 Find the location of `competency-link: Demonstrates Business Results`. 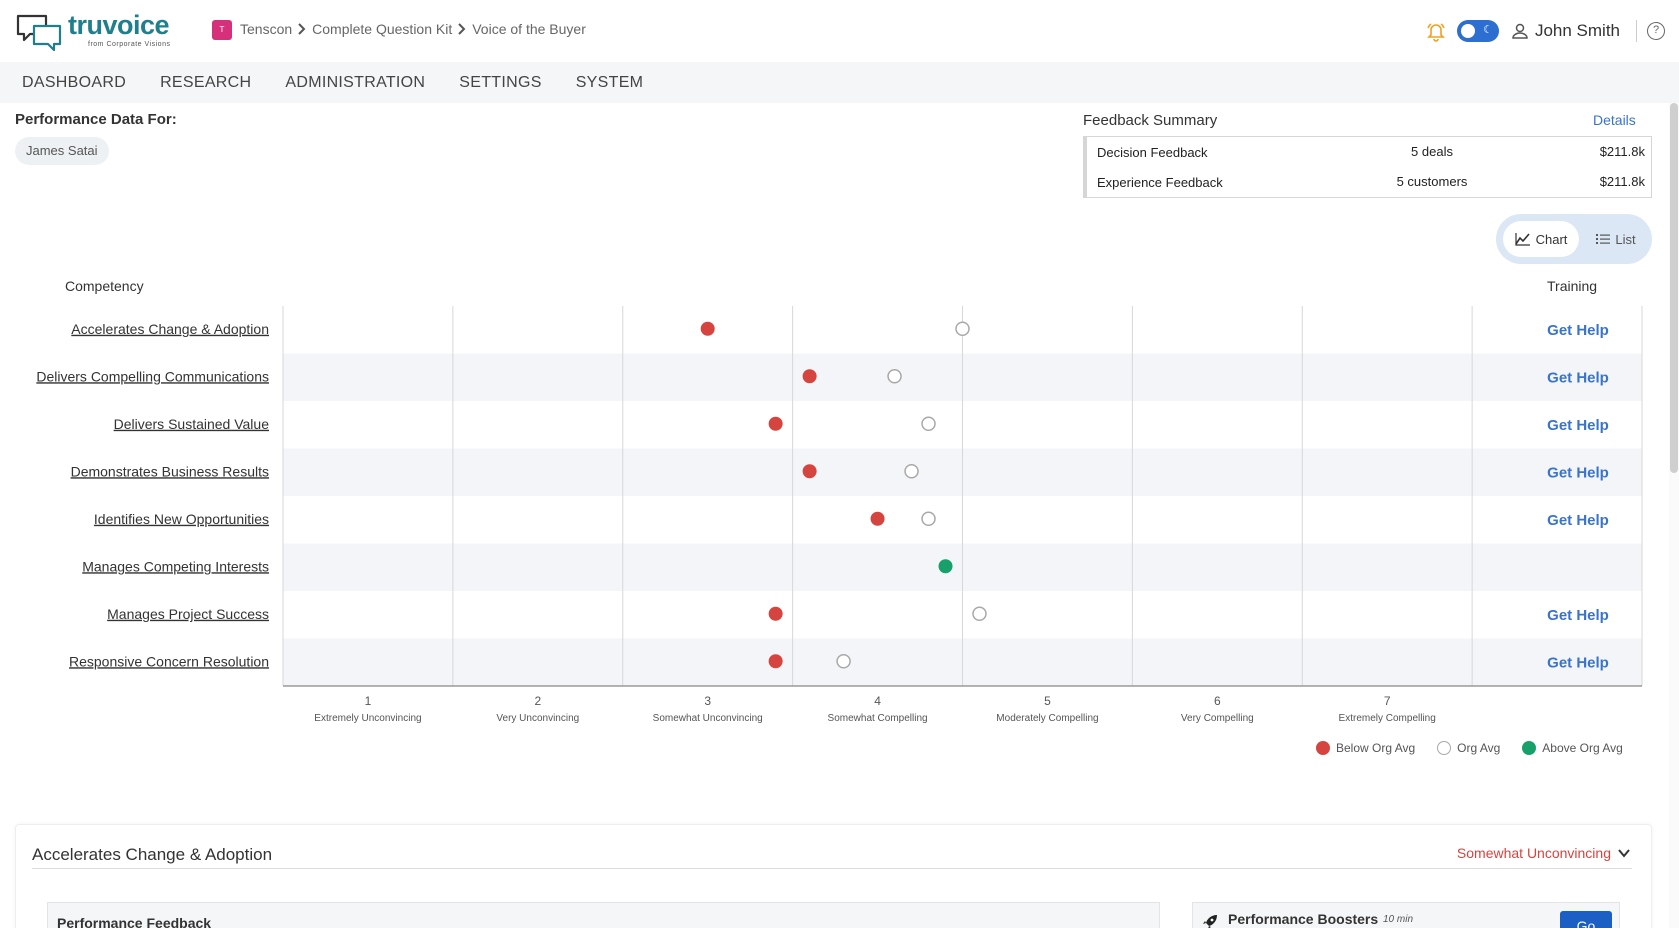

competency-link: Demonstrates Business Results is located at coordinates (170, 471).